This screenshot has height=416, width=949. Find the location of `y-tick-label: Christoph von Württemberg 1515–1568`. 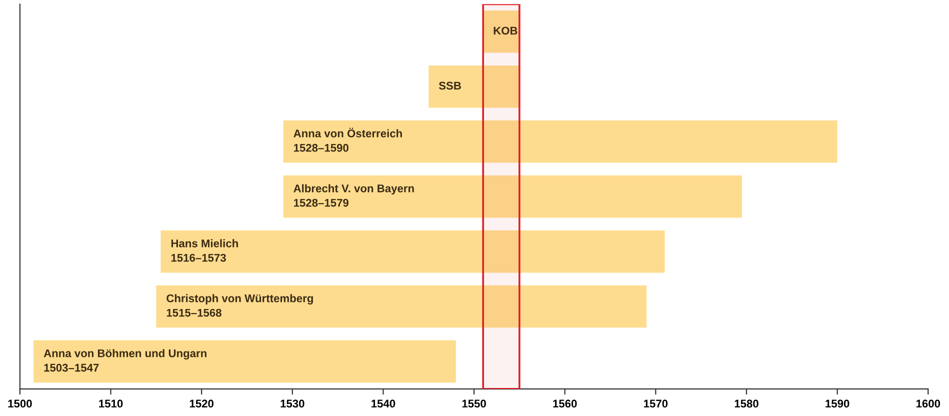

y-tick-label: Christoph von Württemberg 1515–1568 is located at coordinates (239, 305).